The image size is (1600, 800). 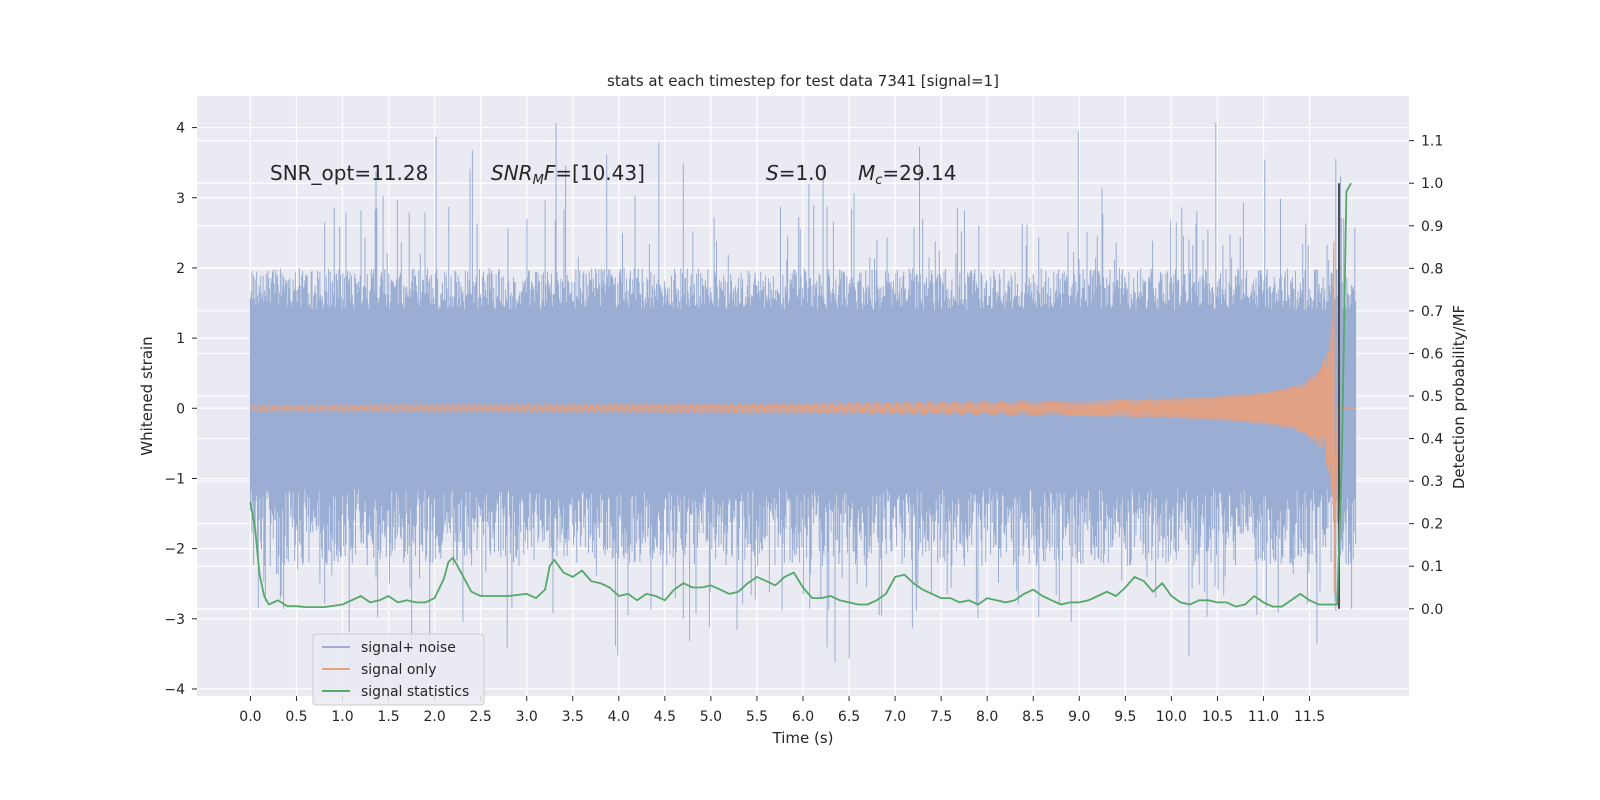 What do you see at coordinates (895, 717) in the screenshot?
I see `x-tick-label: 7.0` at bounding box center [895, 717].